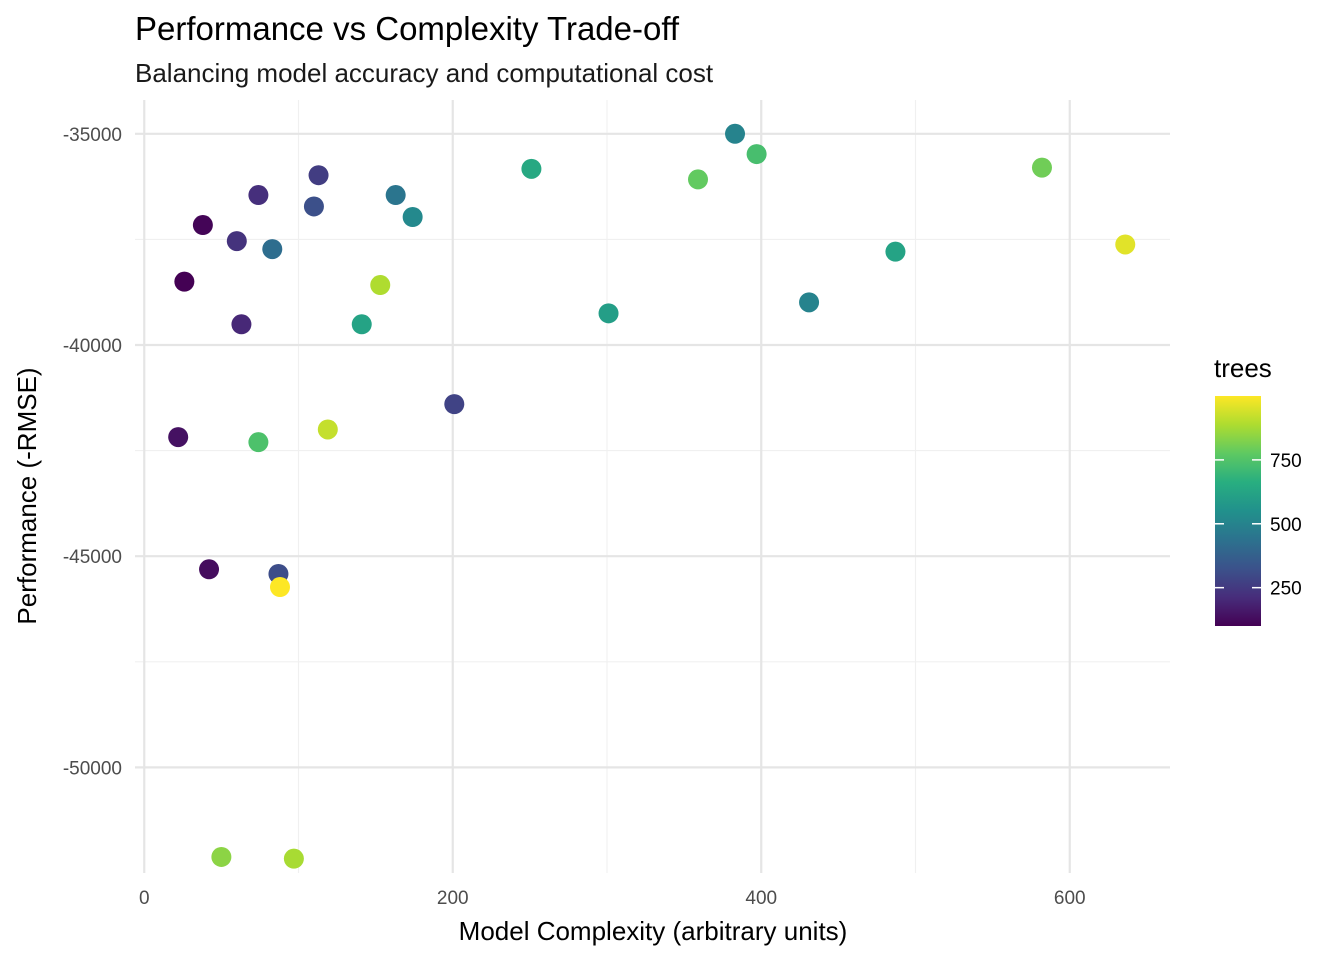 The width and height of the screenshot is (1344, 960). What do you see at coordinates (92, 768) in the screenshot?
I see `y-tick-label: -50000` at bounding box center [92, 768].